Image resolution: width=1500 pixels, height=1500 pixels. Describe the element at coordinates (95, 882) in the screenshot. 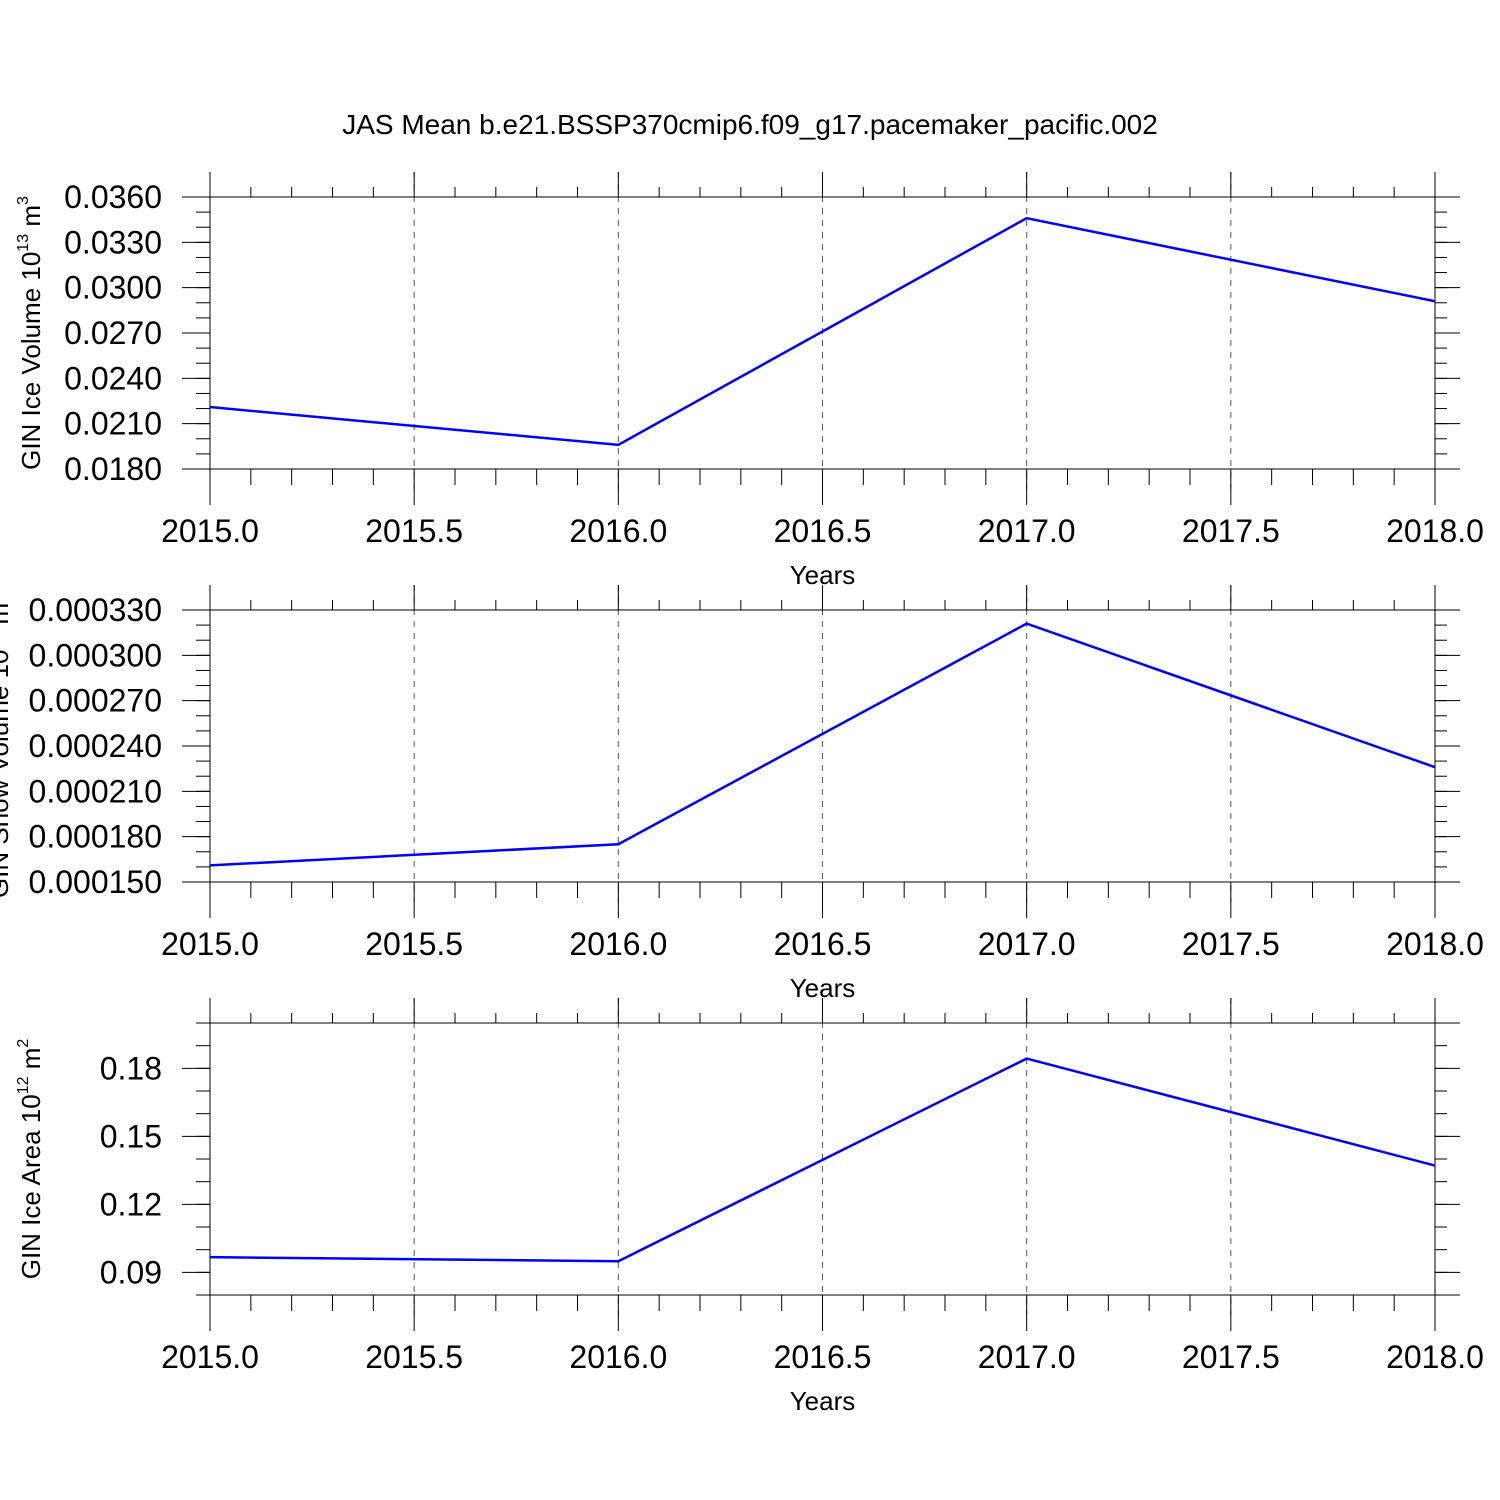

I see `y-tick-label: 0.000150` at that location.